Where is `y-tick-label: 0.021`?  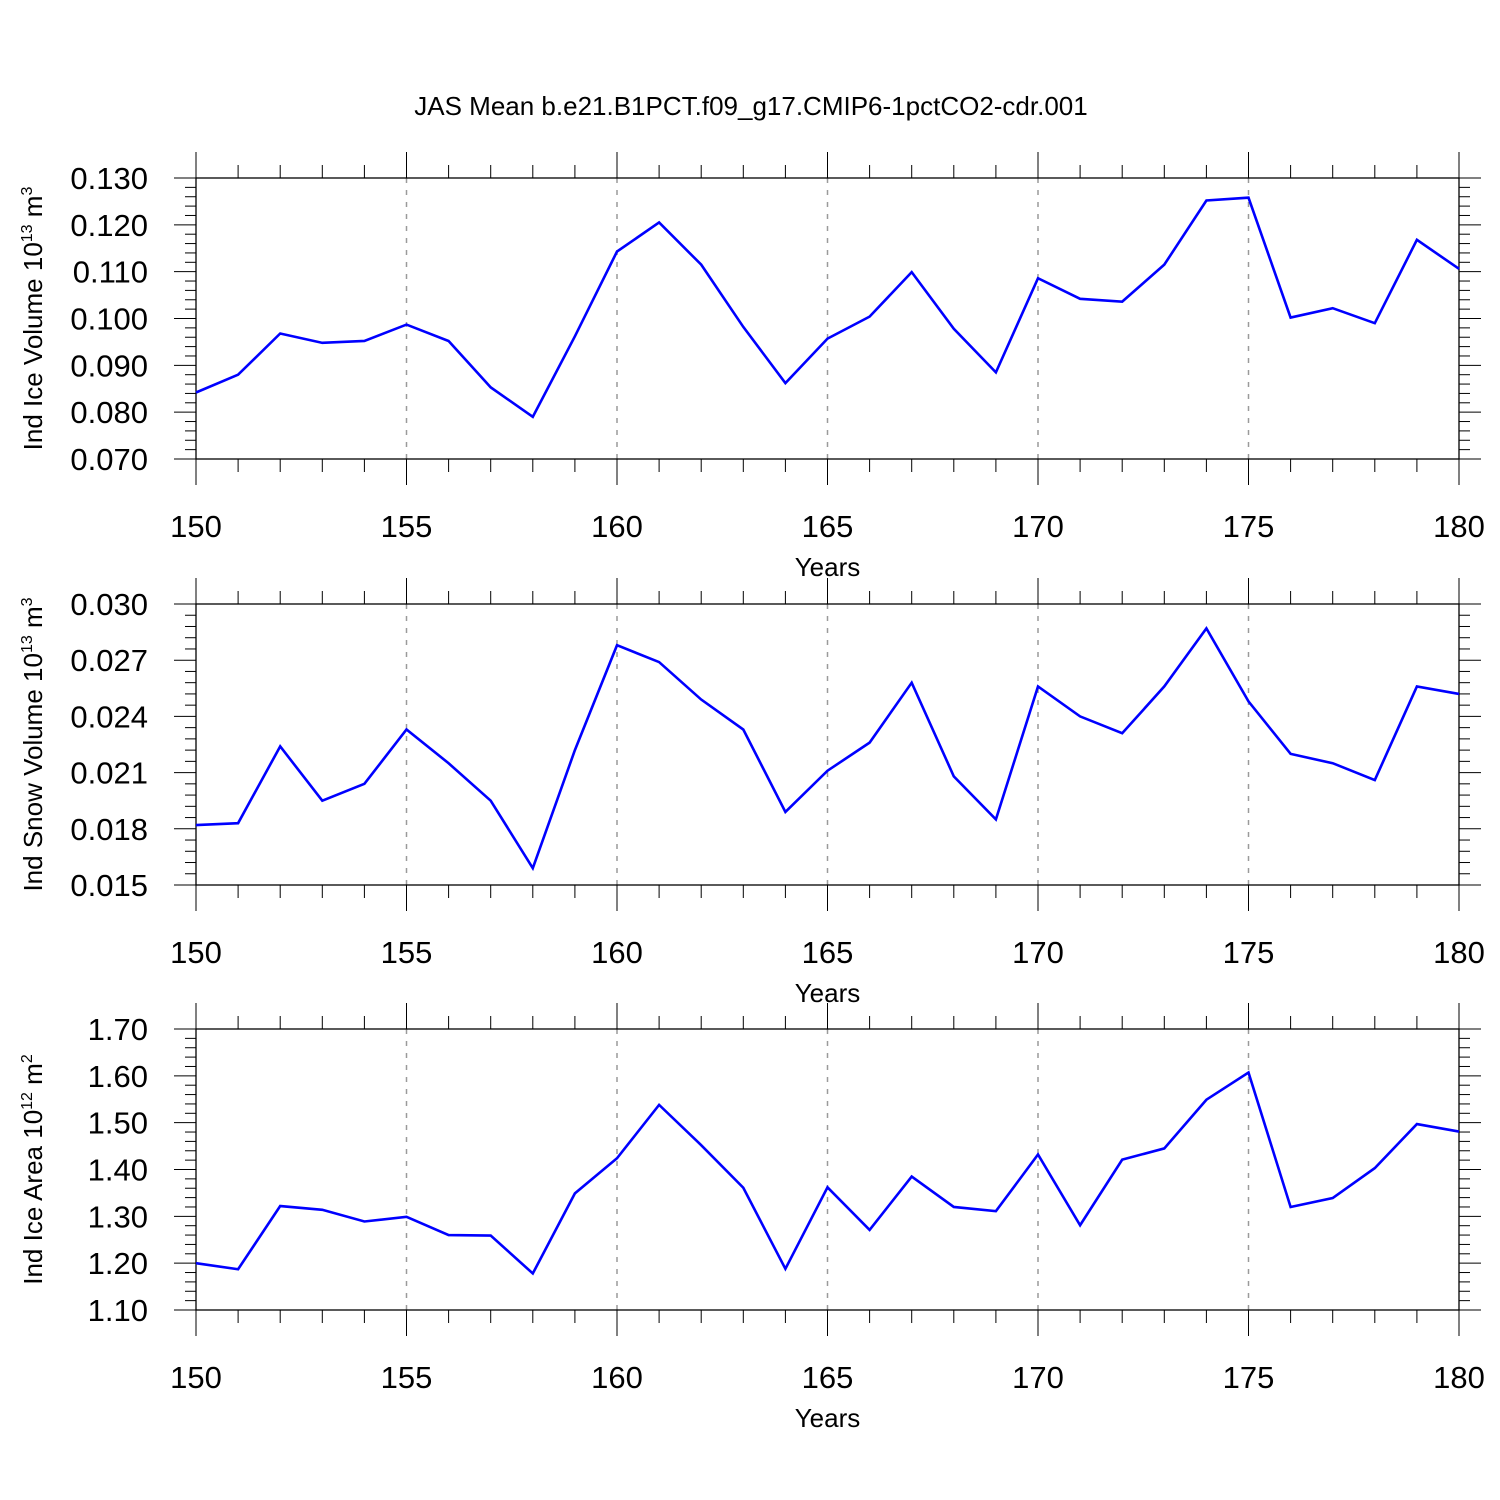 y-tick-label: 0.021 is located at coordinates (109, 773).